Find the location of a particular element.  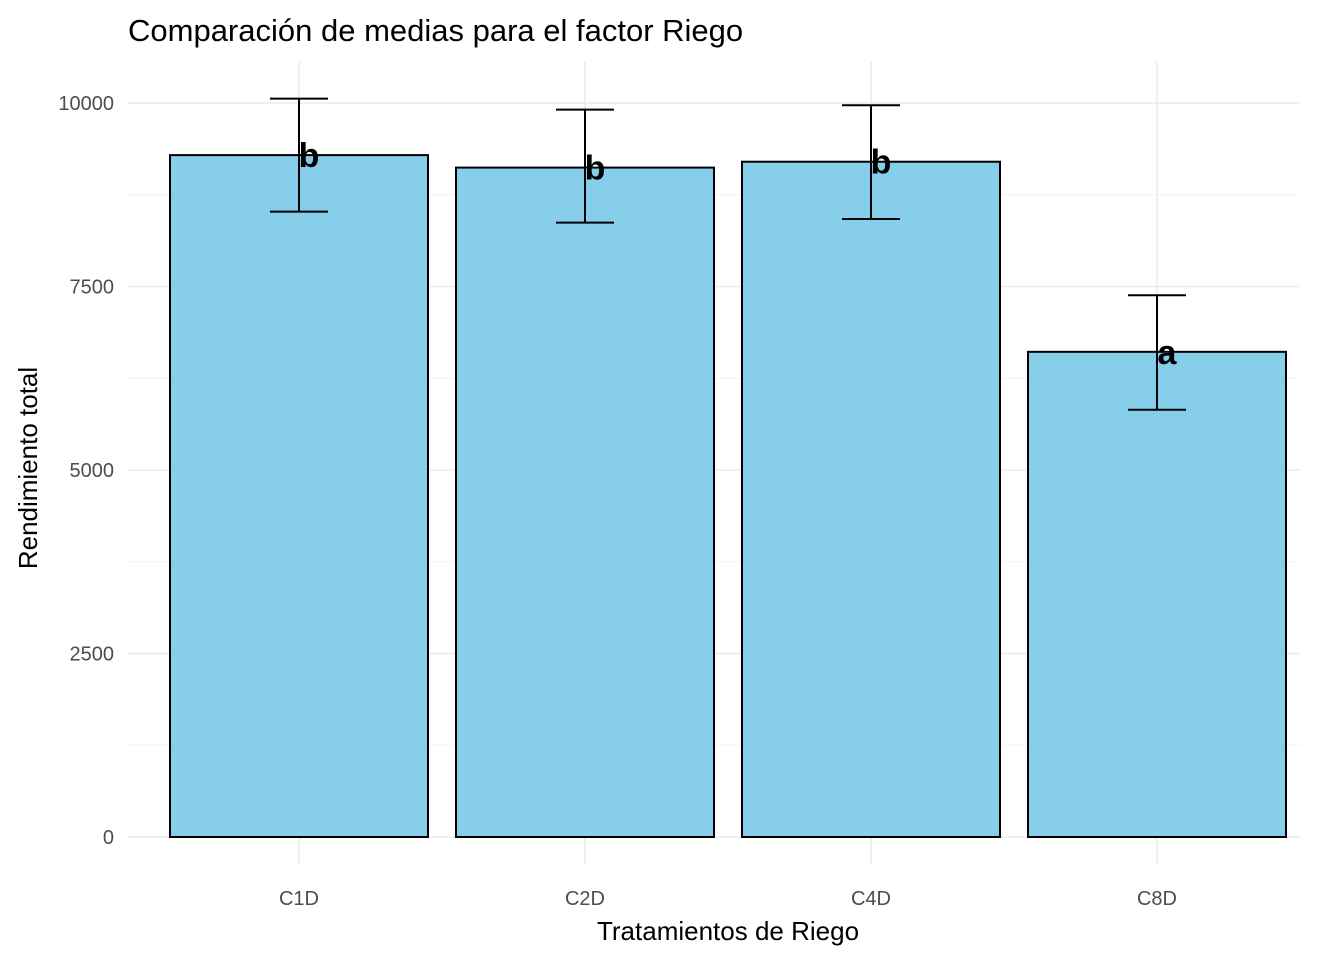

bar-c1d is located at coordinates (299, 496).